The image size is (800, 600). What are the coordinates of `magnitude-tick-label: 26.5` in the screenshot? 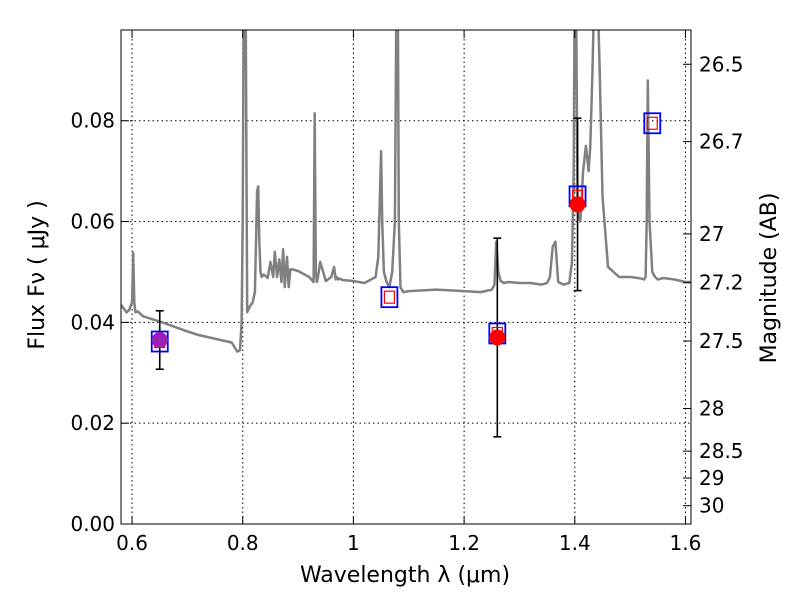 It's located at (721, 64).